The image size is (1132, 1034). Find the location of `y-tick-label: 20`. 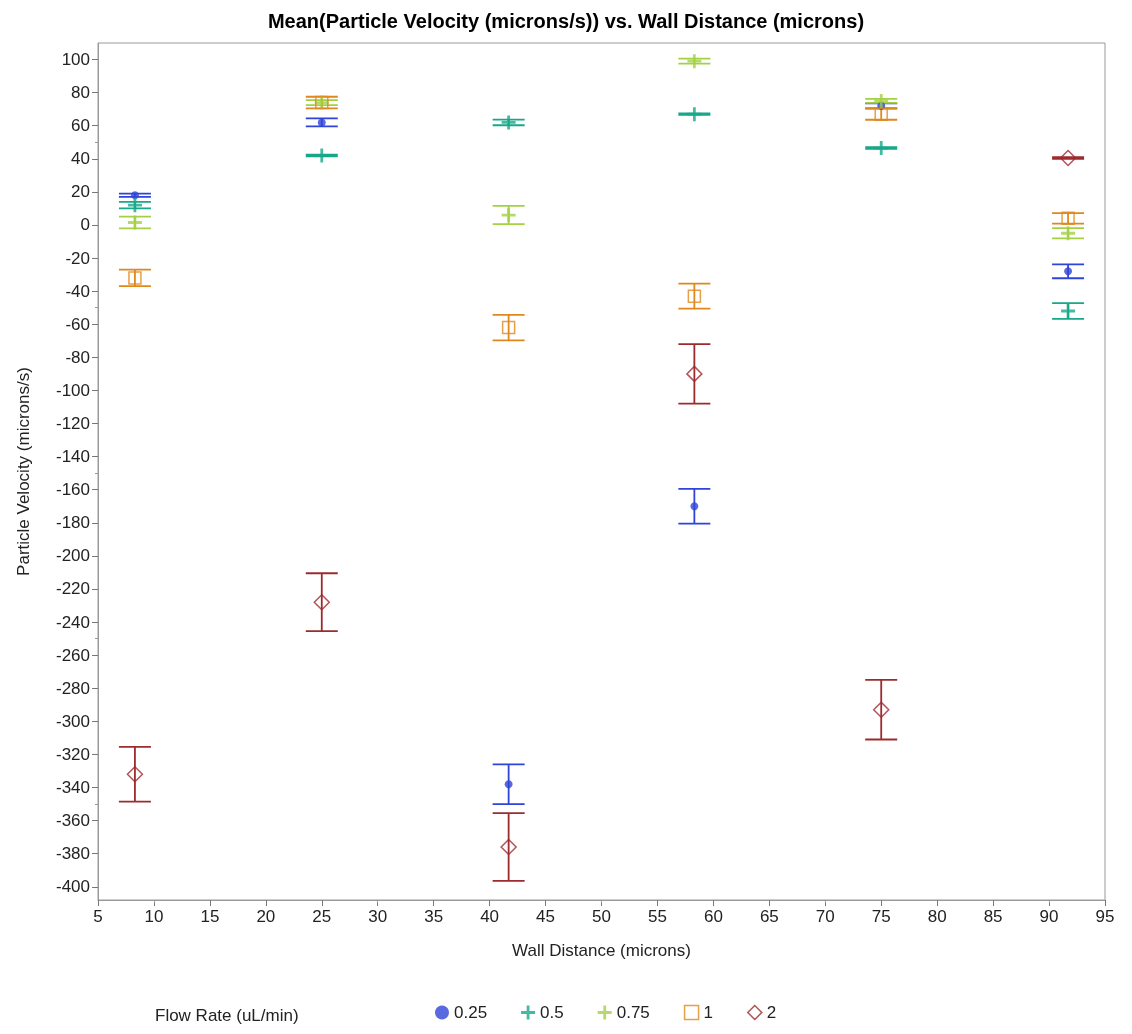

y-tick-label: 20 is located at coordinates (80, 192).